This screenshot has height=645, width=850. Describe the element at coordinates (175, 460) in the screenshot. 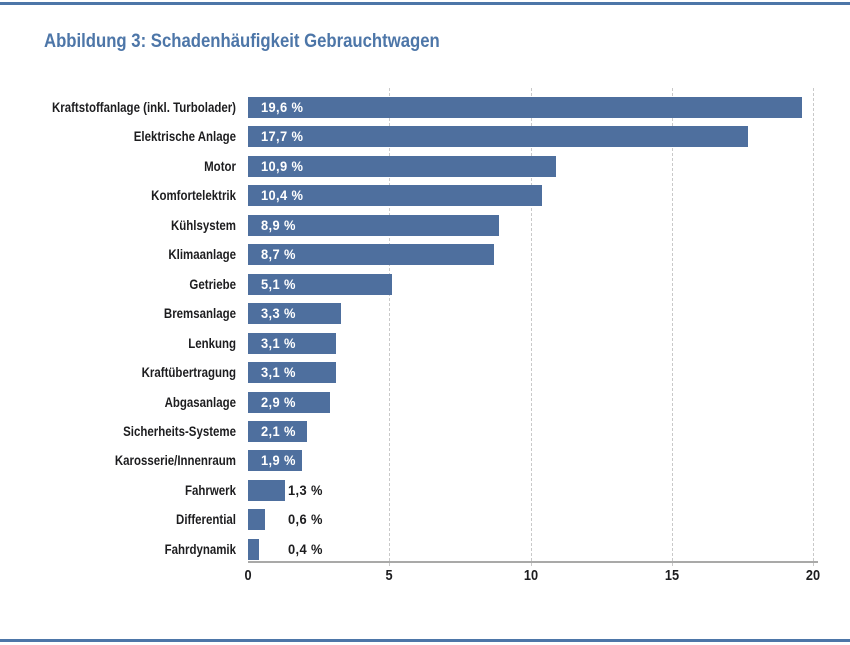

I see `category-label: Karosserie/Innenraum` at that location.